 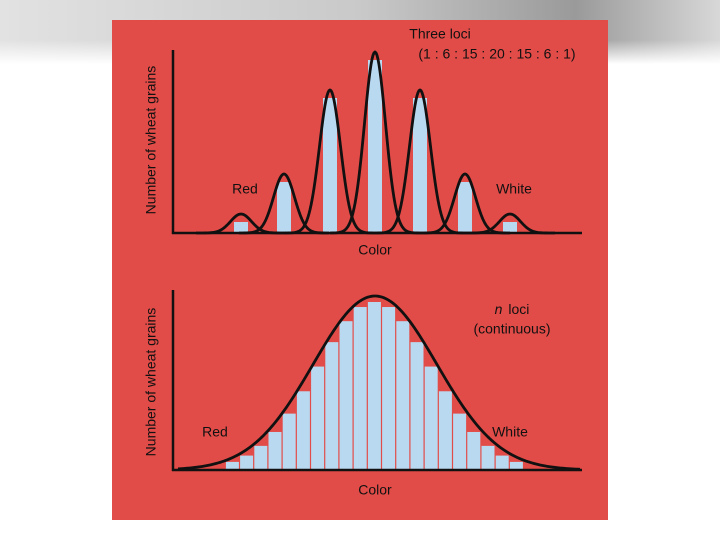 I want to click on loci-text: loci, so click(x=518, y=309).